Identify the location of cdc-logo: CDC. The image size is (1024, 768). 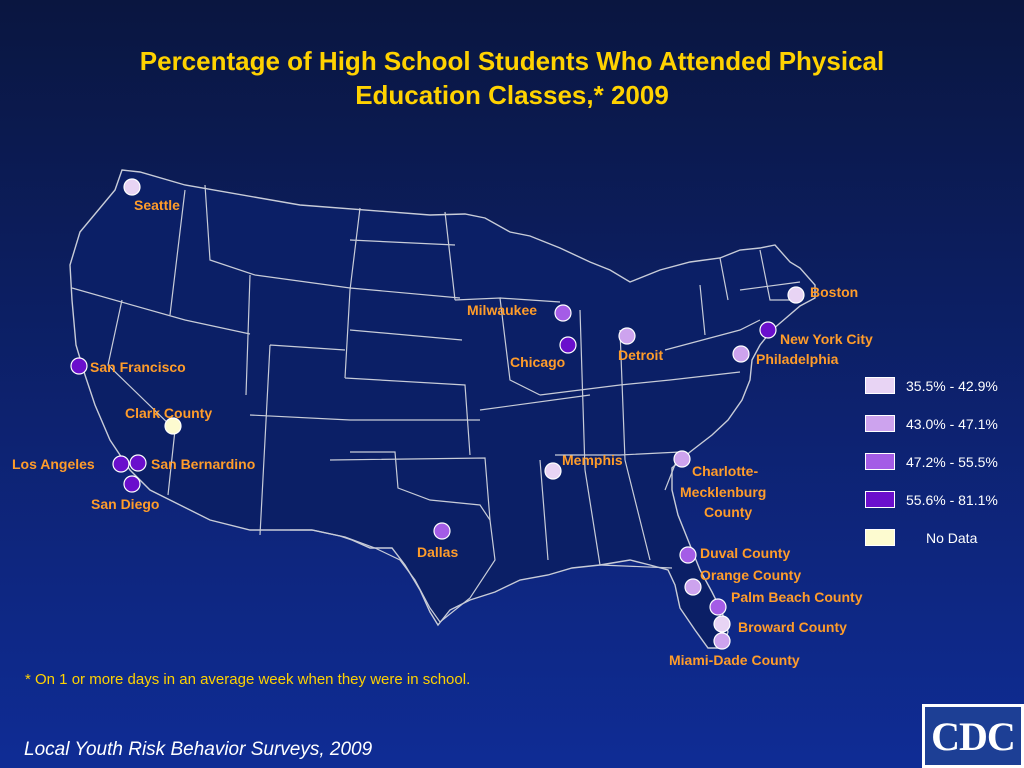
(973, 736).